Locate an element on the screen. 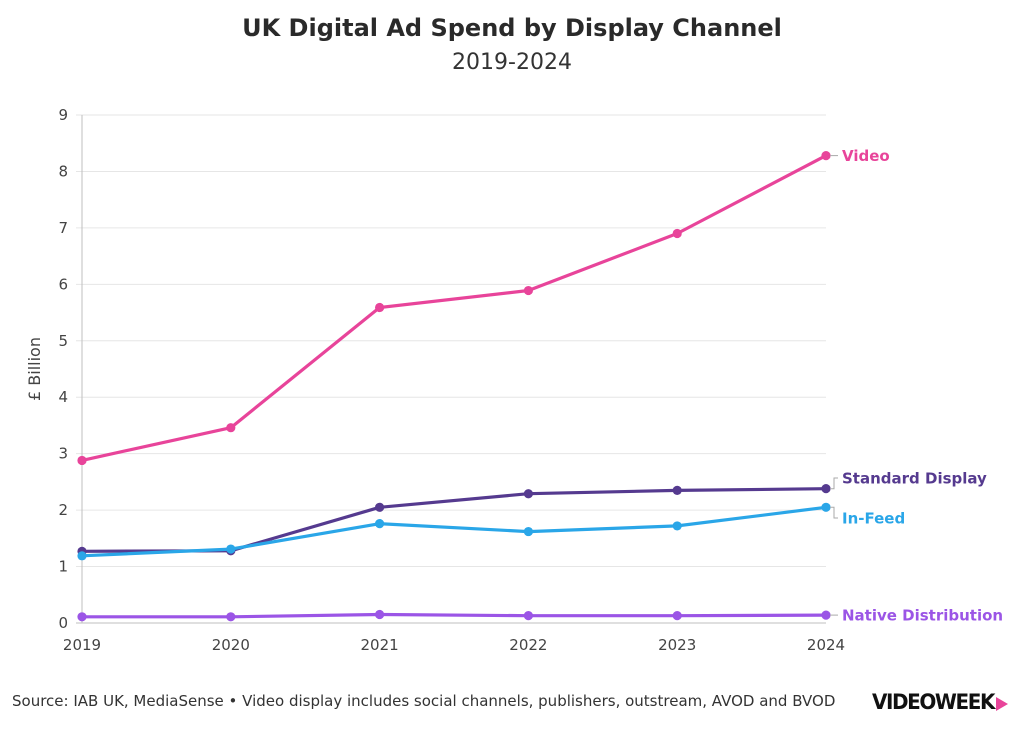  videoweek-logo: VIDEOWEEK is located at coordinates (940, 702).